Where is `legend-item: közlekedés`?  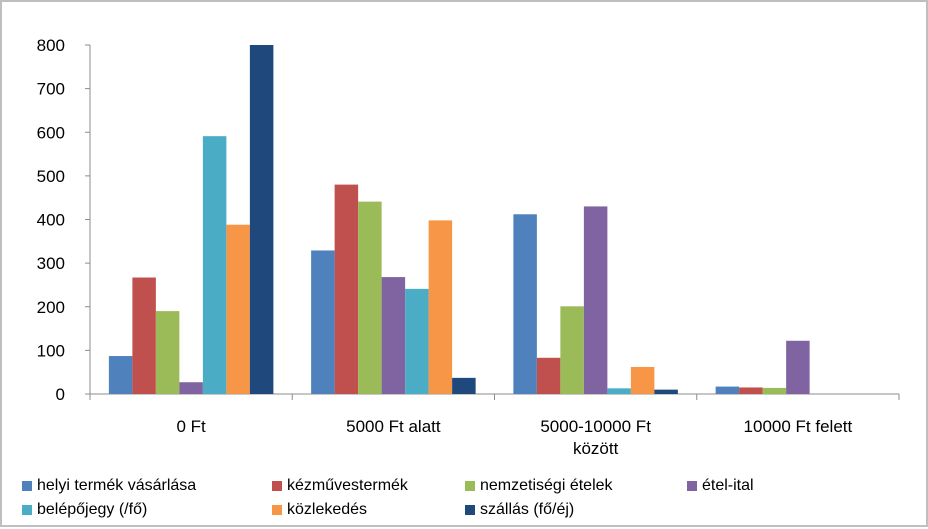
legend-item: közlekedés is located at coordinates (319, 510).